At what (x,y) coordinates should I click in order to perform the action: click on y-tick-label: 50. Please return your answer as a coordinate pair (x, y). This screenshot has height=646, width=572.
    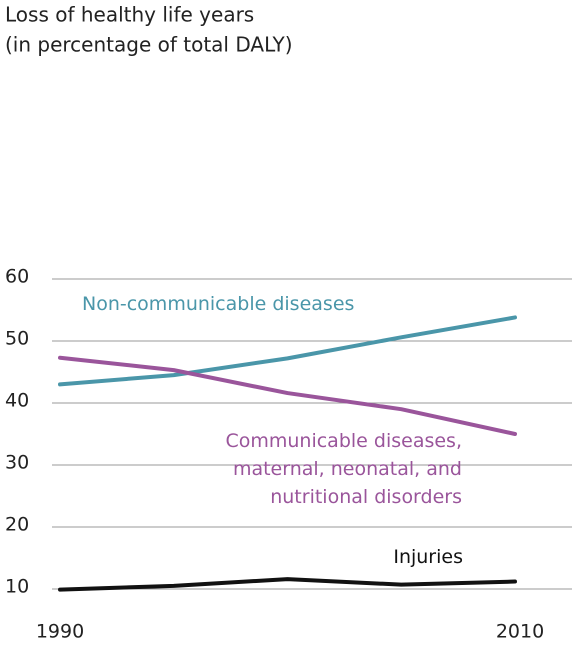
    Looking at the image, I should click on (17, 339).